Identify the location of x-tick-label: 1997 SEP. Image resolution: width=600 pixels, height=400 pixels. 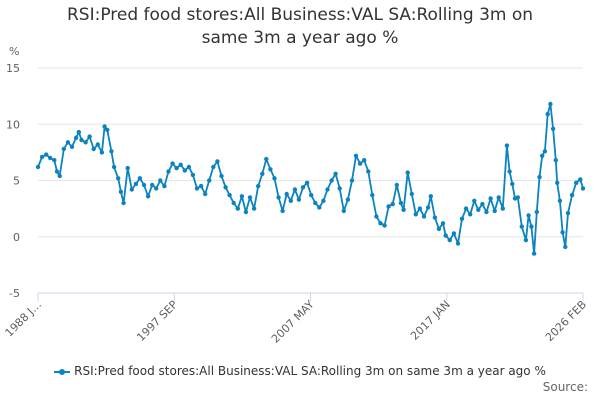
(157, 321).